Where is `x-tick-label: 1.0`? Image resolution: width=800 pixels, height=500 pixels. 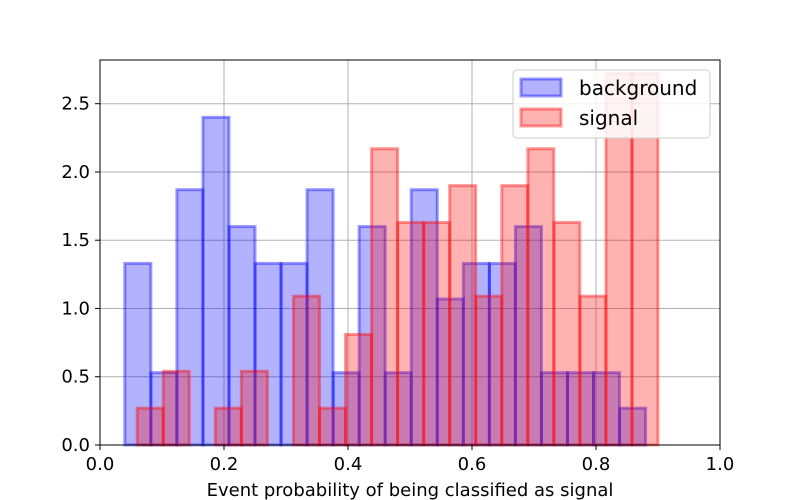
x-tick-label: 1.0 is located at coordinates (720, 464).